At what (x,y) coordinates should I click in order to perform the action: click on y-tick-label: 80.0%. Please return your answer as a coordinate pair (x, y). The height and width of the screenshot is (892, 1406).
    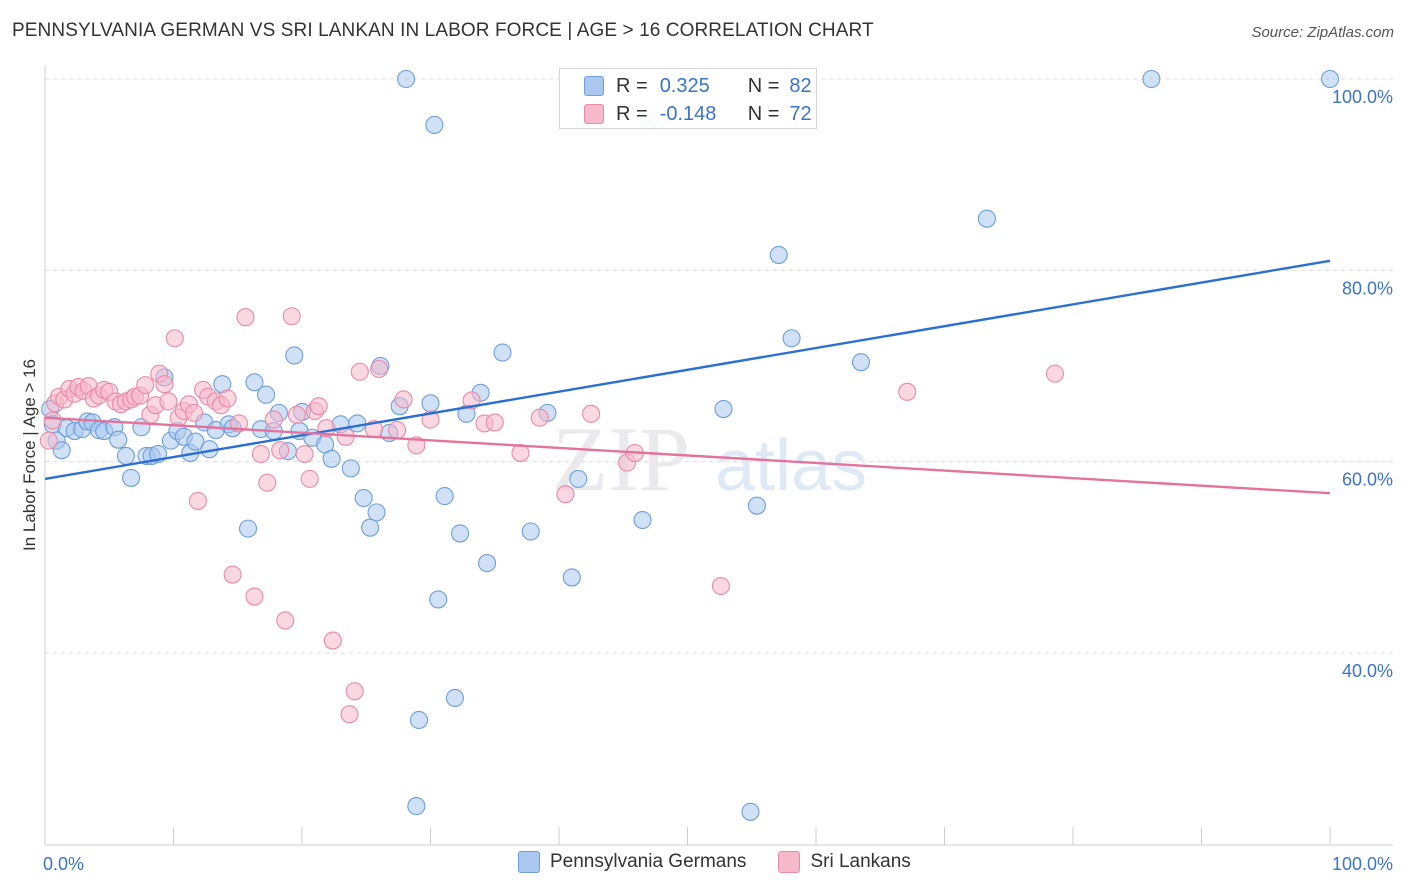
    Looking at the image, I should click on (1367, 288).